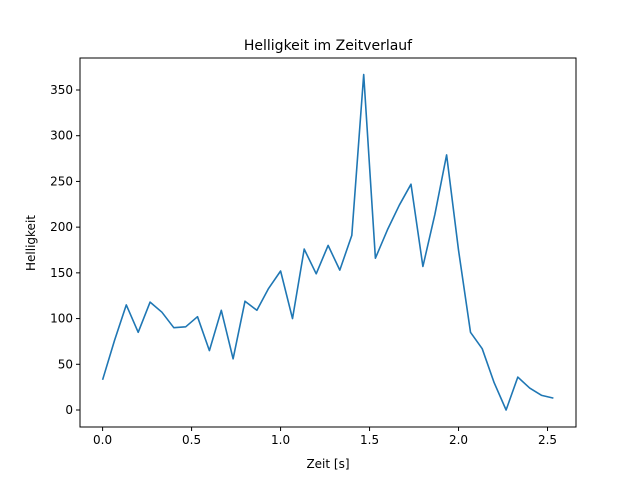 This screenshot has height=480, width=640. Describe the element at coordinates (102, 440) in the screenshot. I see `x-tick-label: 0.0` at that location.